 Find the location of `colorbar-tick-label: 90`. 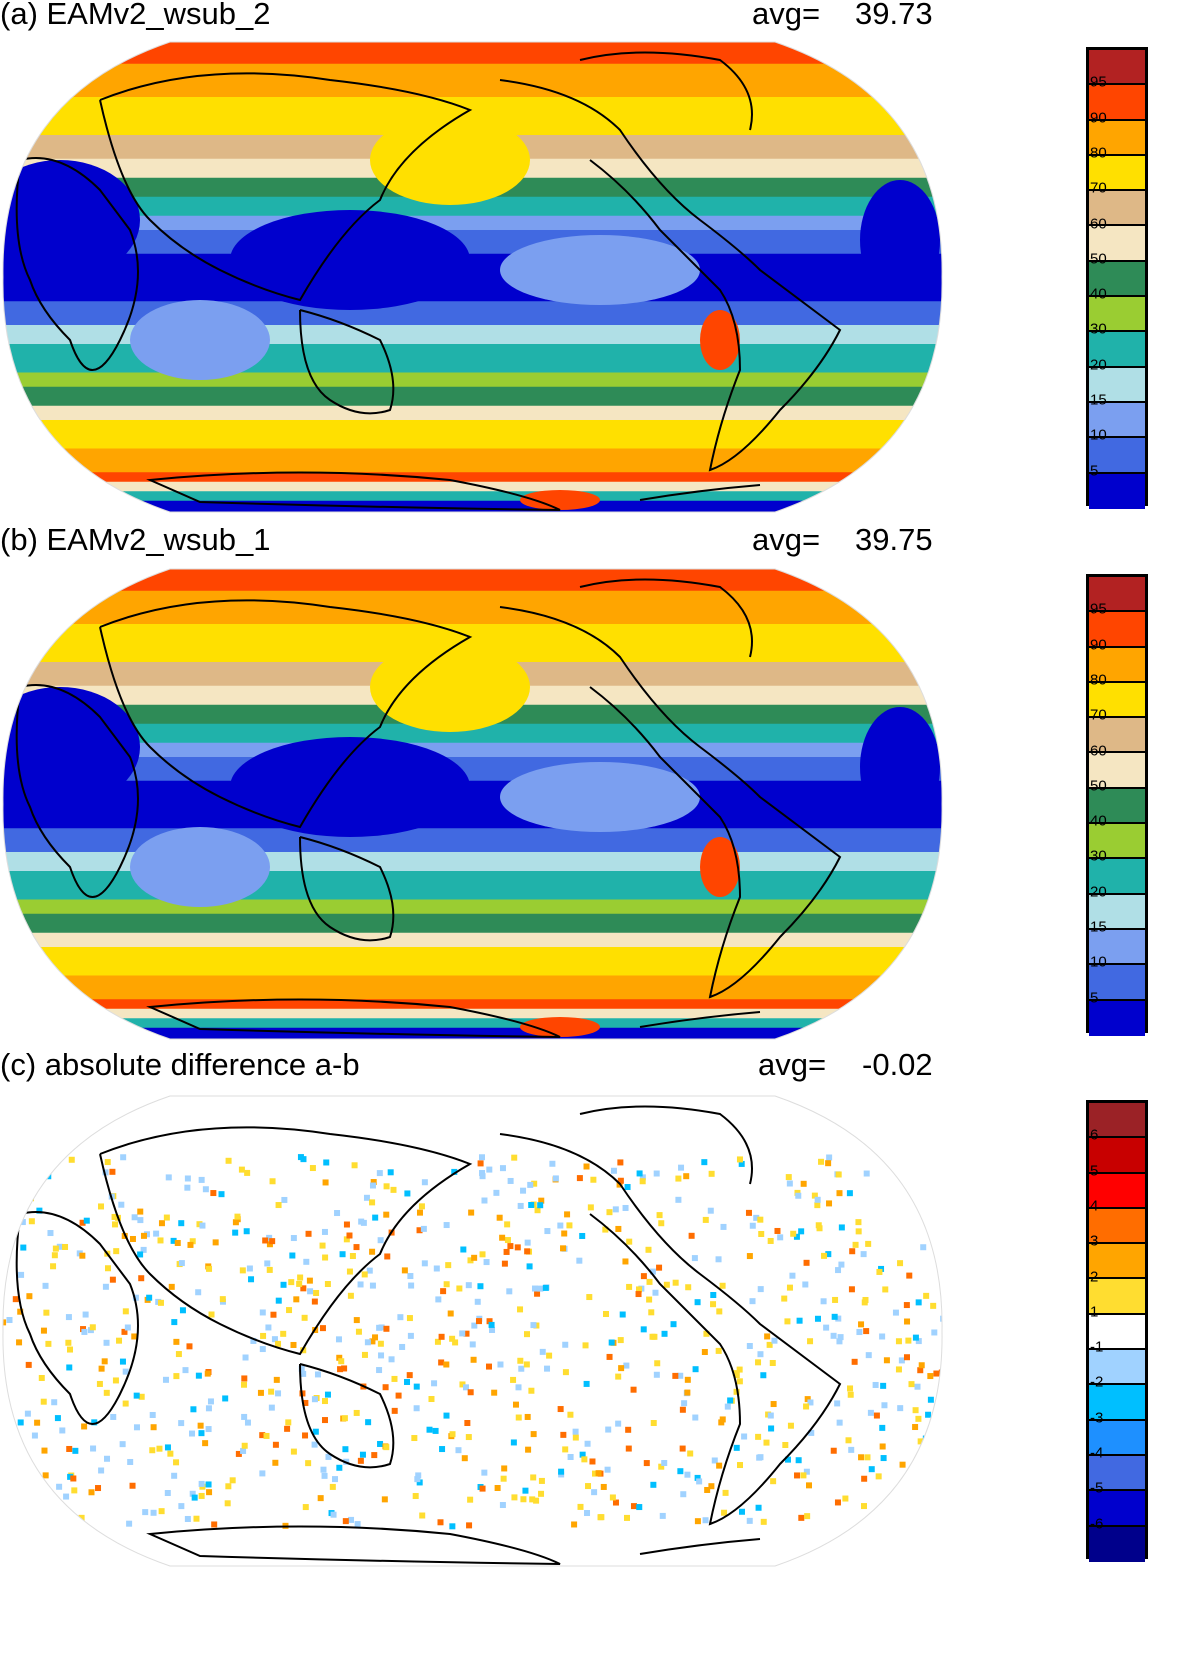

colorbar-tick-label: 90 is located at coordinates (1098, 118).